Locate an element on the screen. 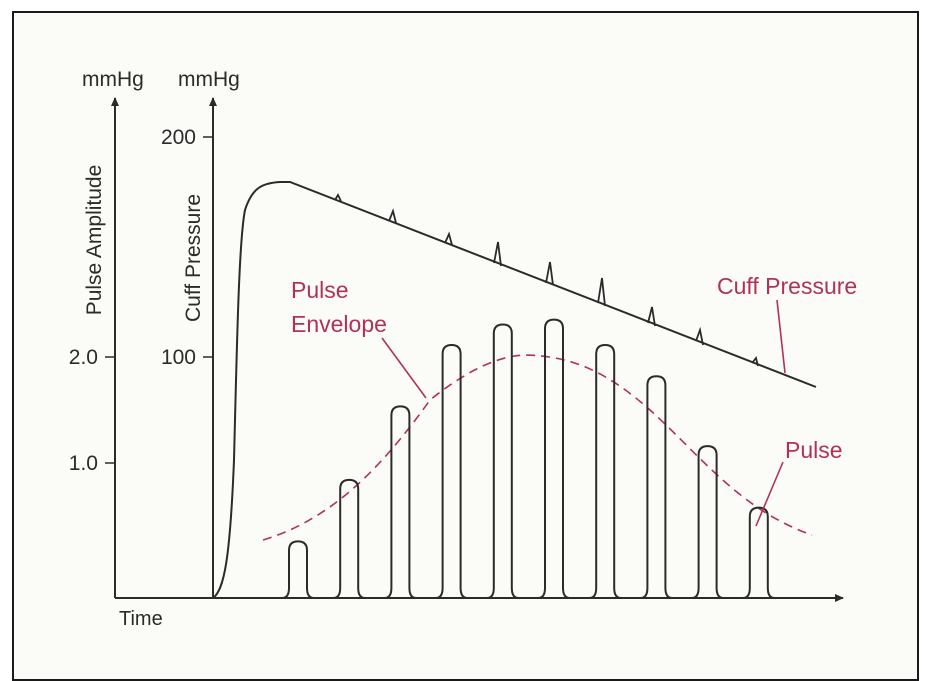  cuff-oscillations is located at coordinates (546, 280).